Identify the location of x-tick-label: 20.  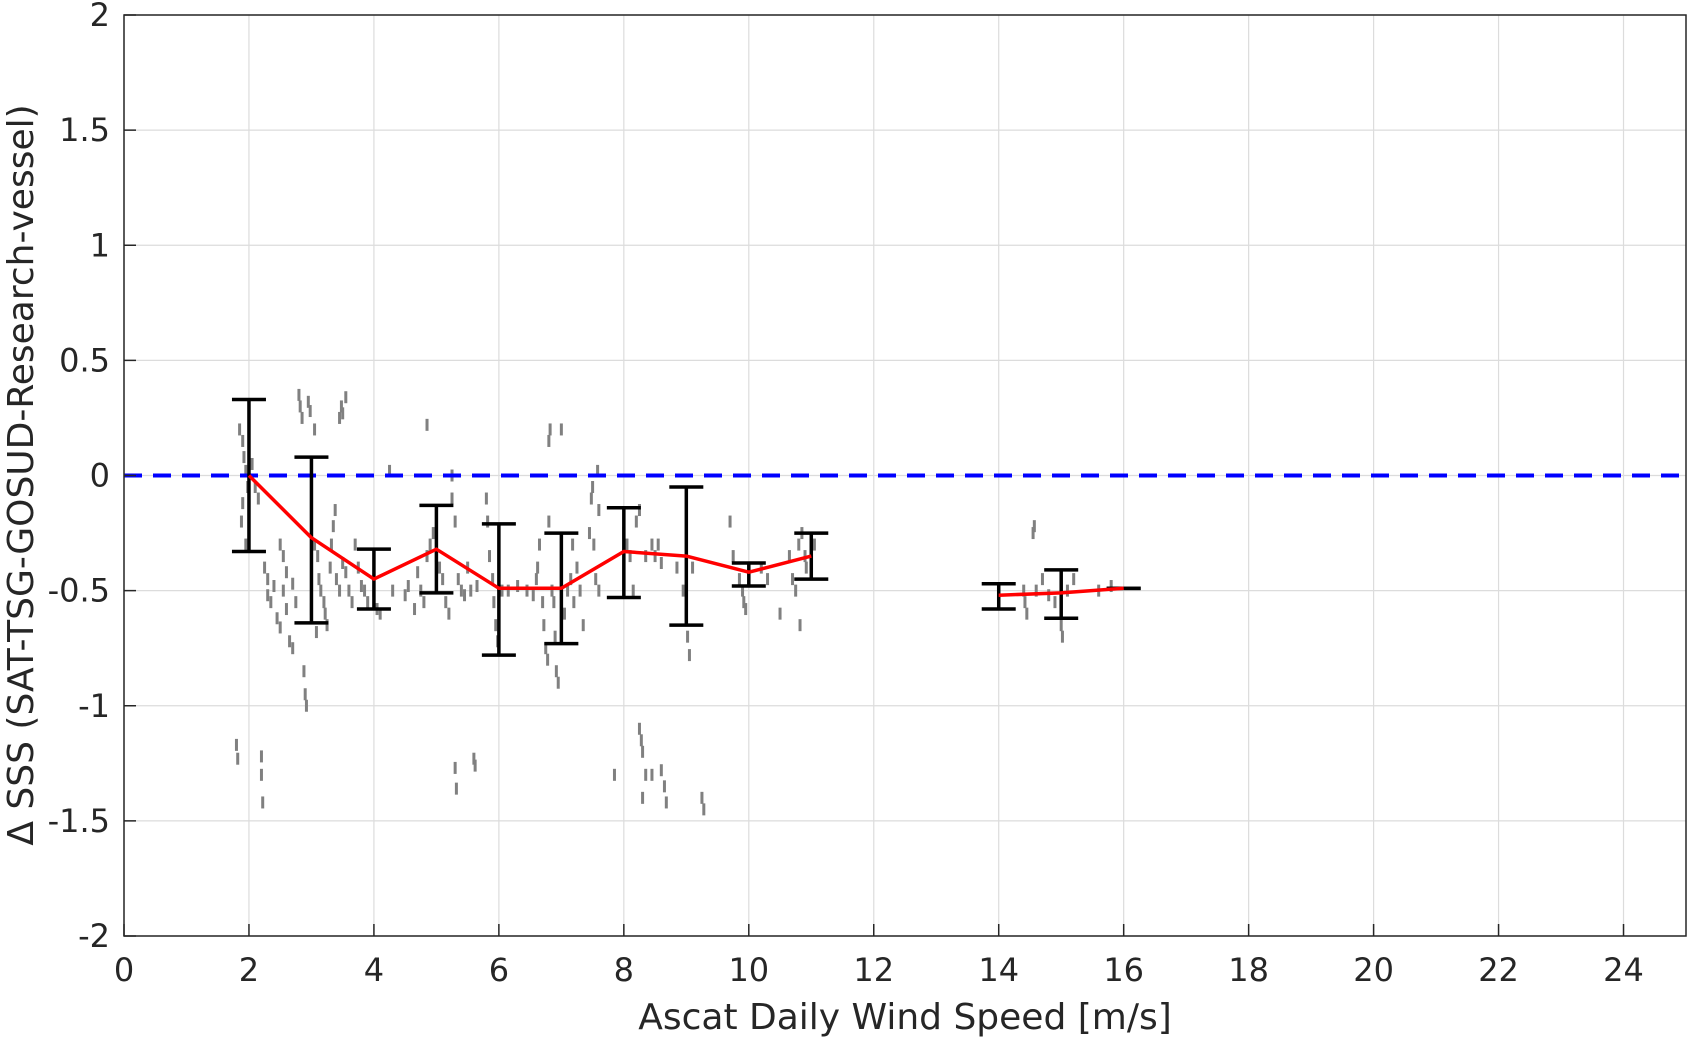
(1373, 970).